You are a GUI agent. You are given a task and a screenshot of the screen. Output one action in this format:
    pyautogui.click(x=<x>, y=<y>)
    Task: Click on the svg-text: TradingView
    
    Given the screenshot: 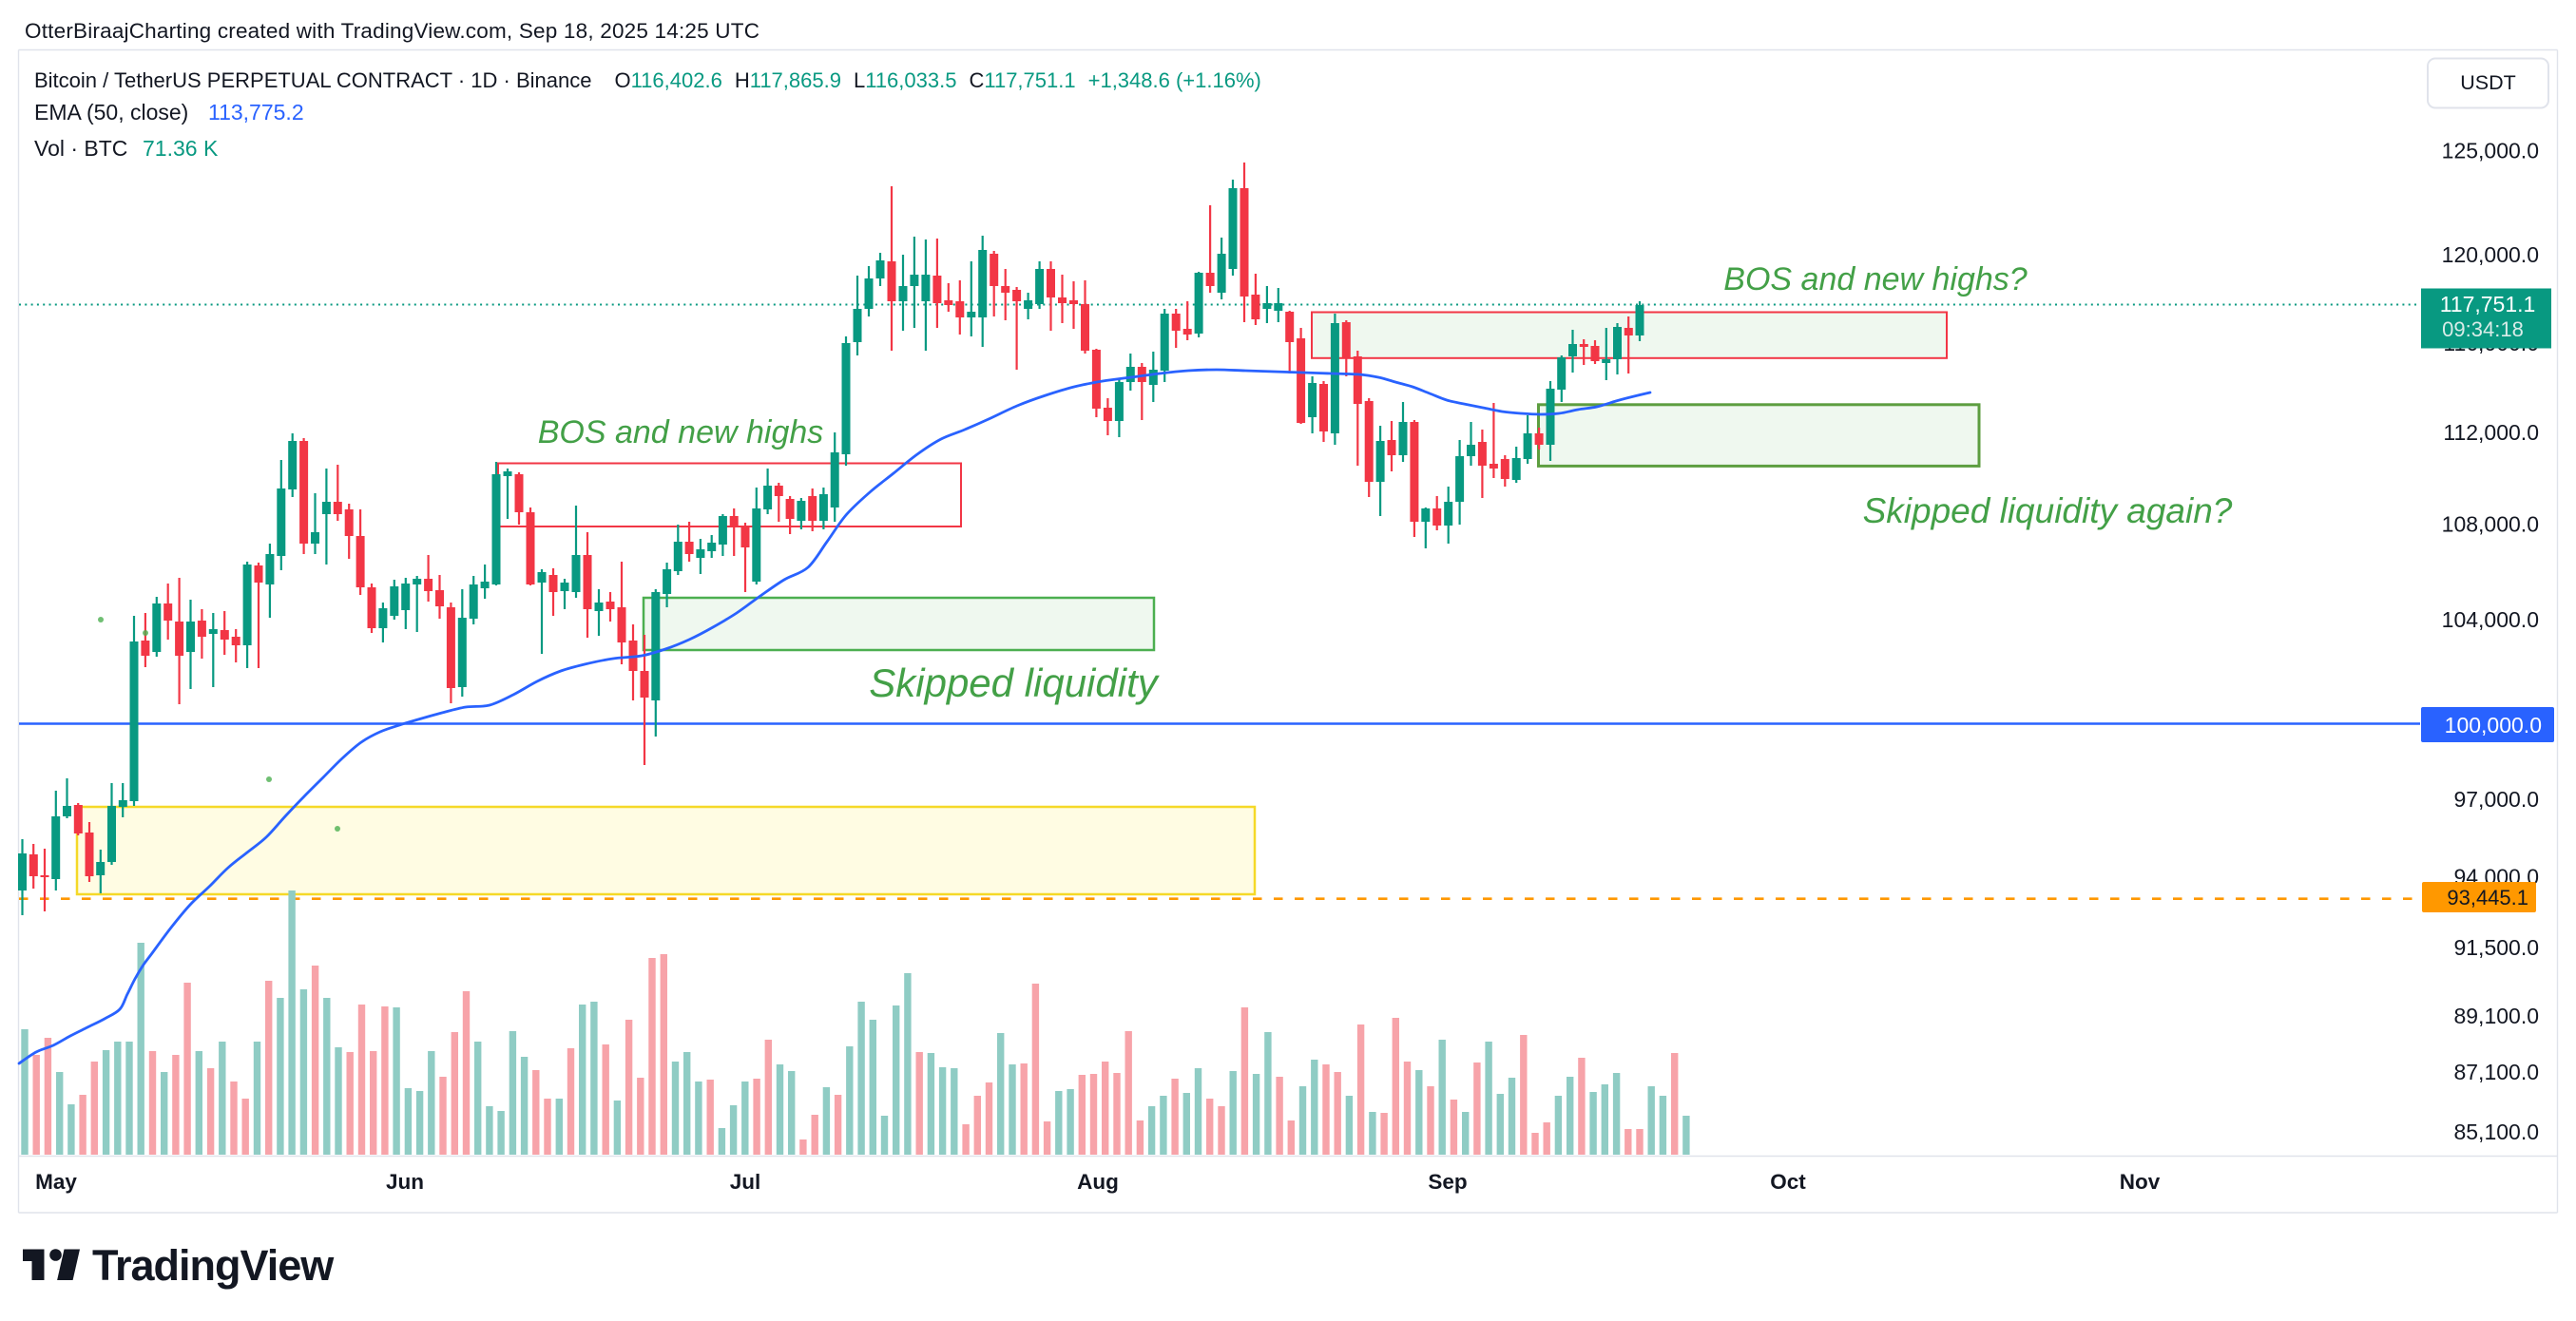 What is the action you would take?
    pyautogui.click(x=214, y=1265)
    